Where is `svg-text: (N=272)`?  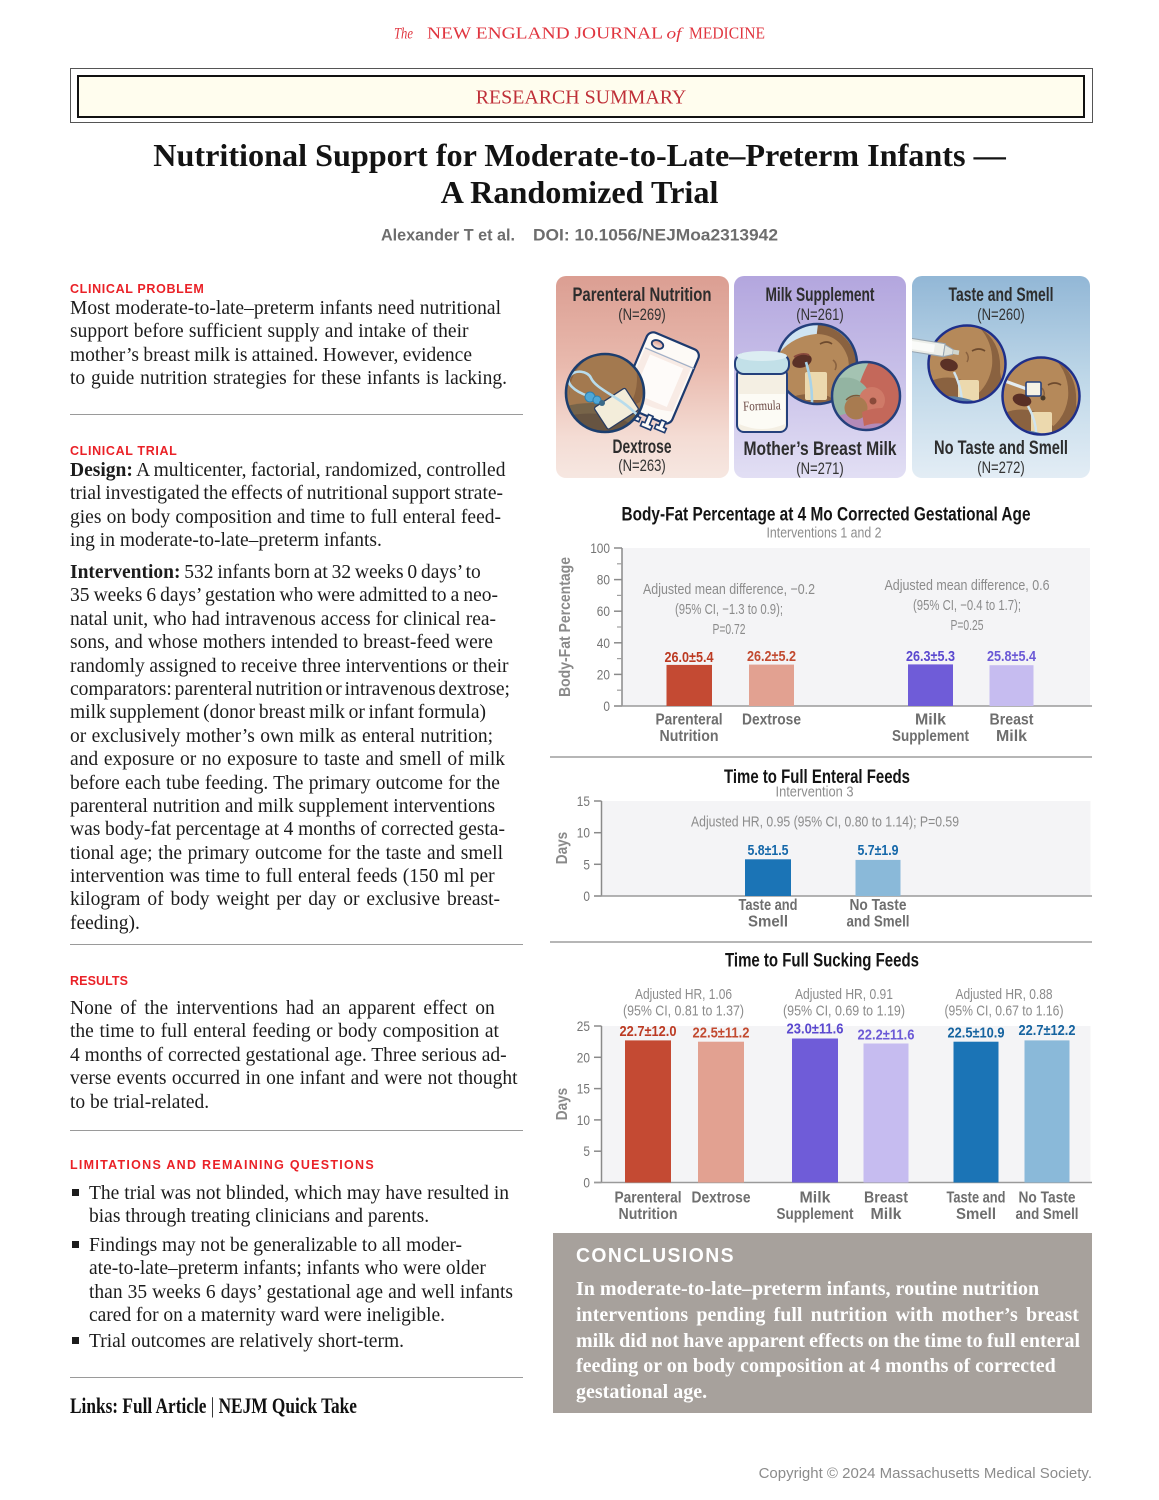
svg-text: (N=272) is located at coordinates (1001, 468).